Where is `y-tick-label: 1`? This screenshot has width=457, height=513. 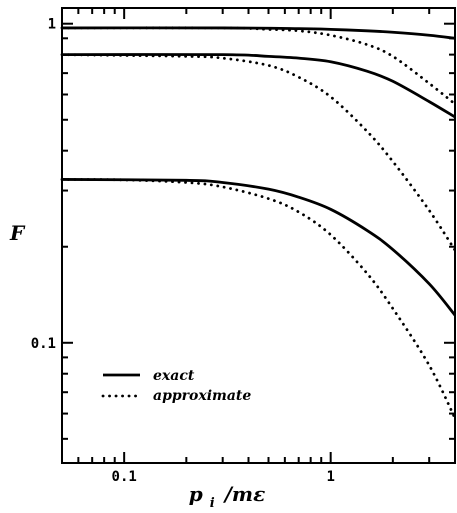 y-tick-label: 1 is located at coordinates (52, 25).